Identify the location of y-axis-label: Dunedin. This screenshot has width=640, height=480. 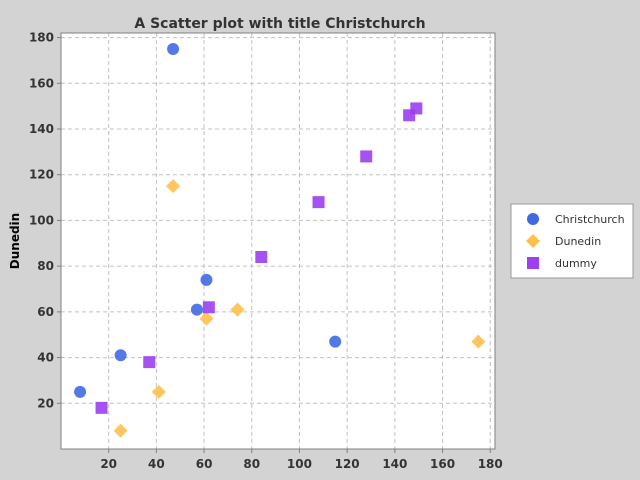
(15, 241).